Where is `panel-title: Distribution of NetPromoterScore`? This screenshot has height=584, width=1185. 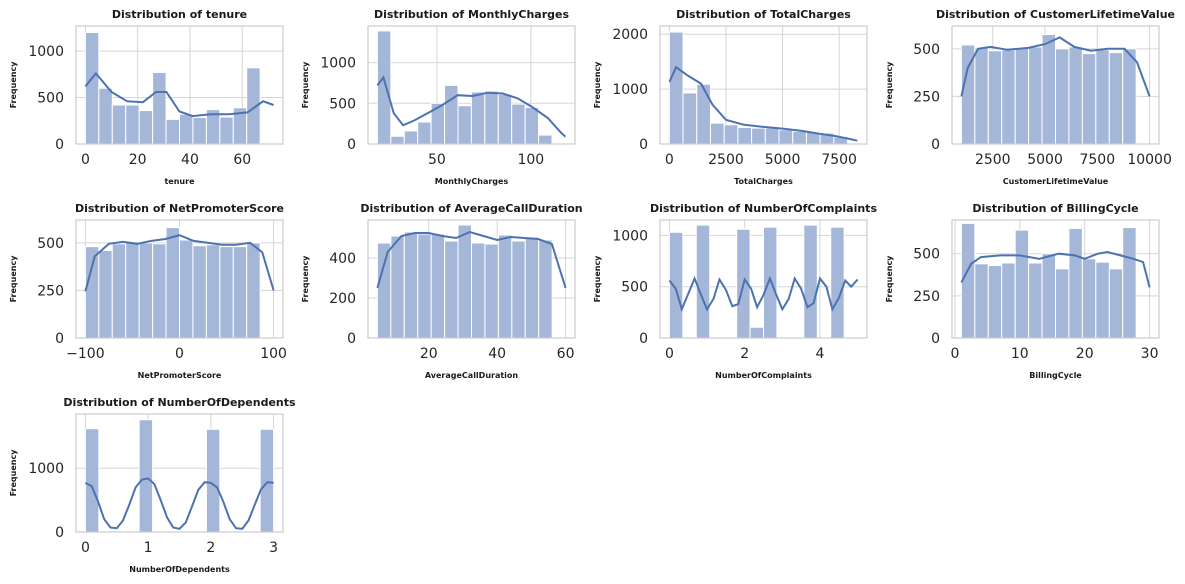
panel-title: Distribution of NetPromoterScore is located at coordinates (179, 208).